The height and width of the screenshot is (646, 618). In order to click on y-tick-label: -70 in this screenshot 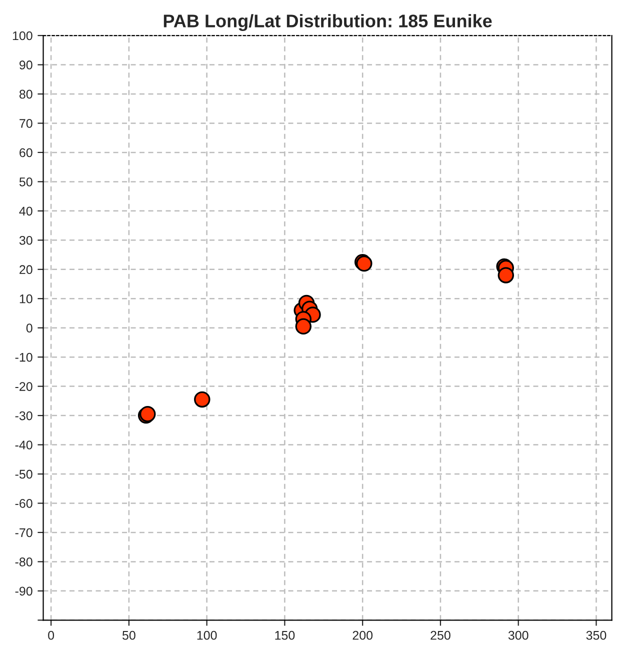, I will do `click(23, 533)`.